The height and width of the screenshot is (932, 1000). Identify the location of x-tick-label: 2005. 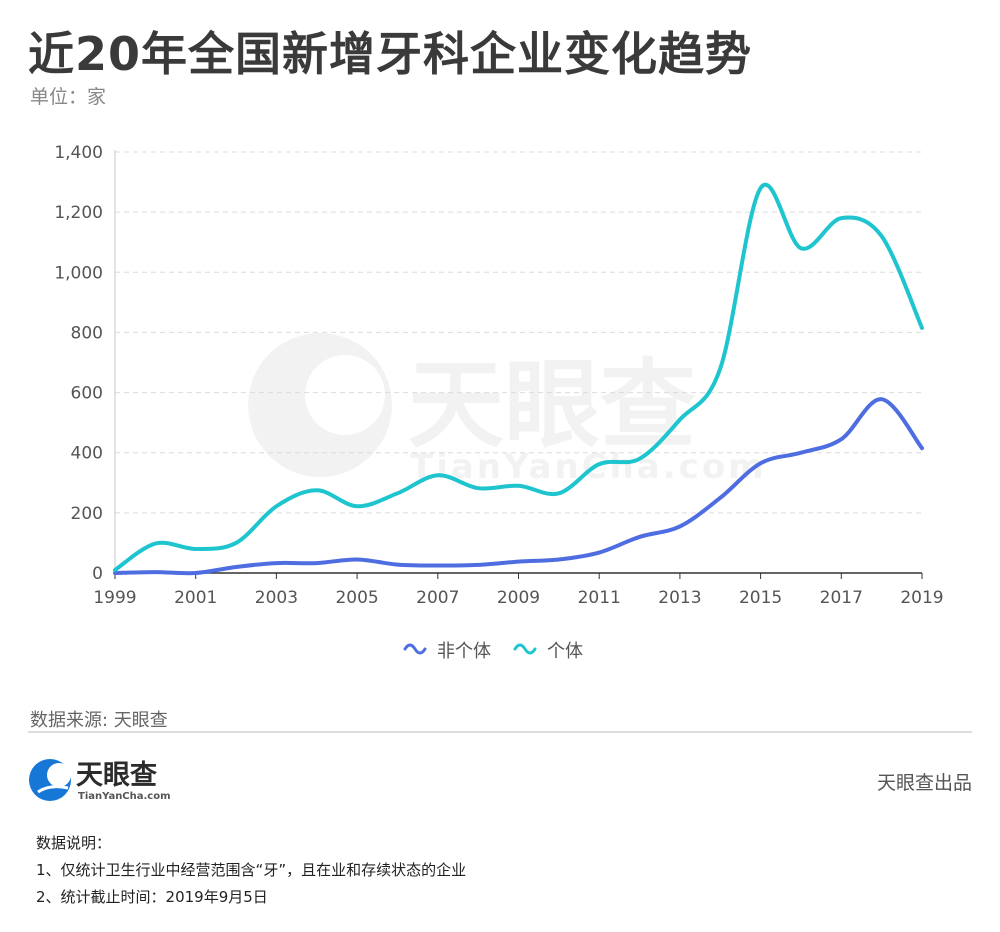
(356, 598).